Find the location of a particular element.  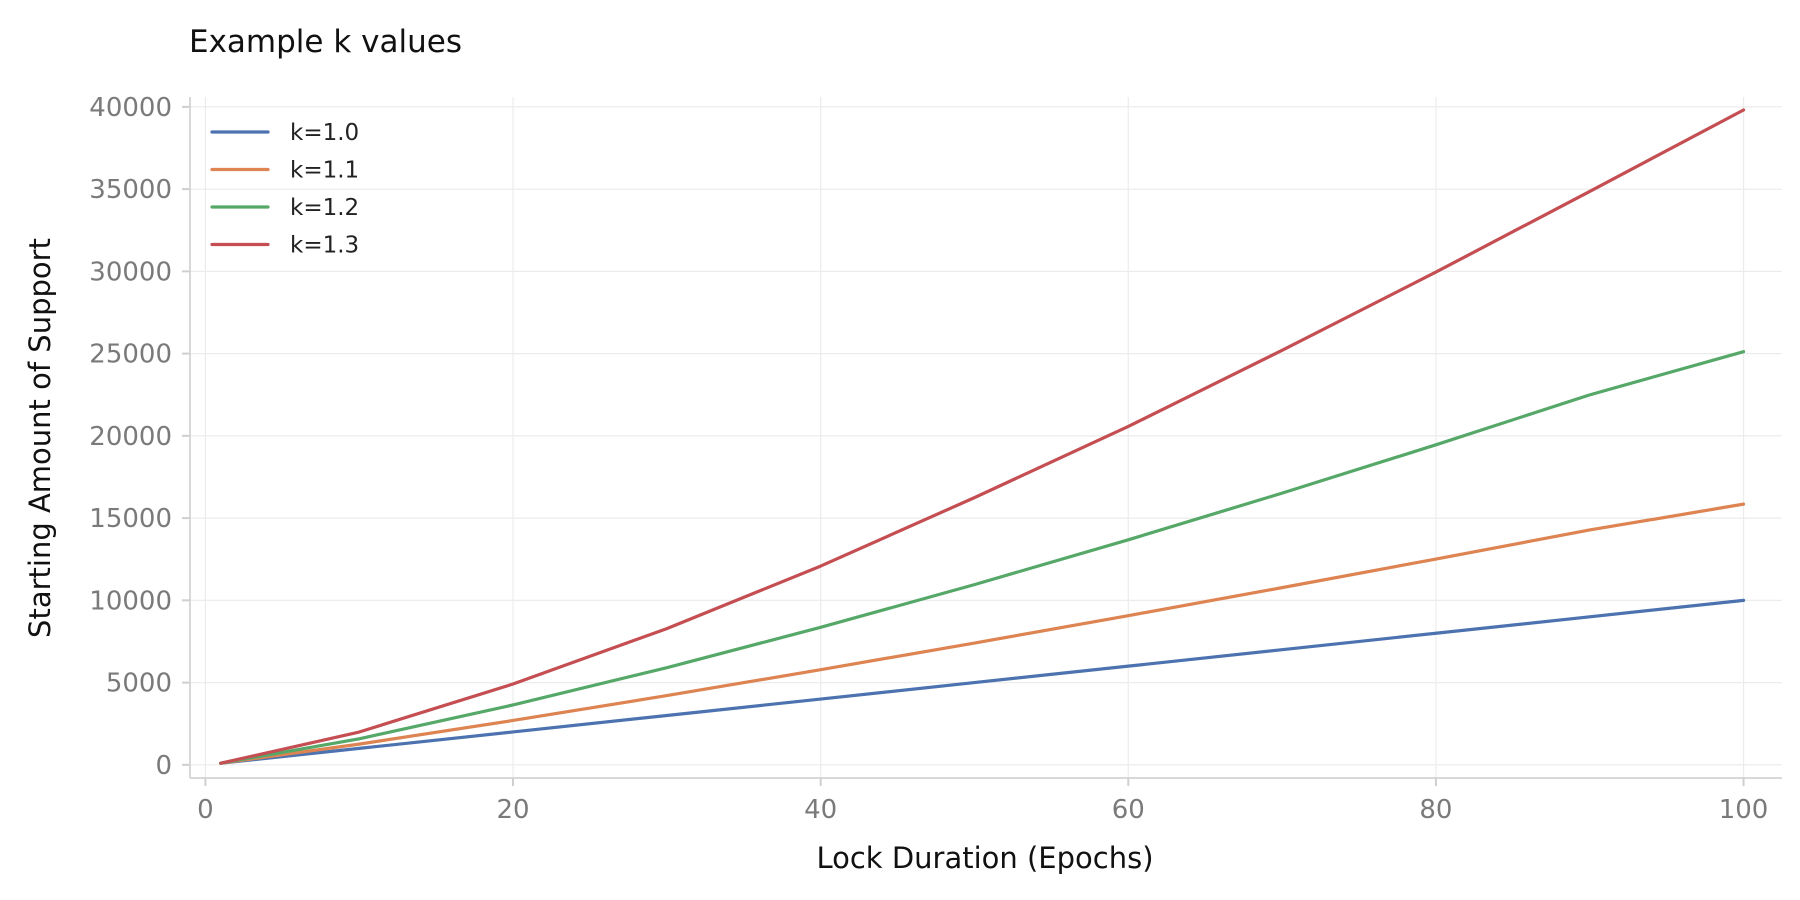

chart-title: Example k values is located at coordinates (325, 42).